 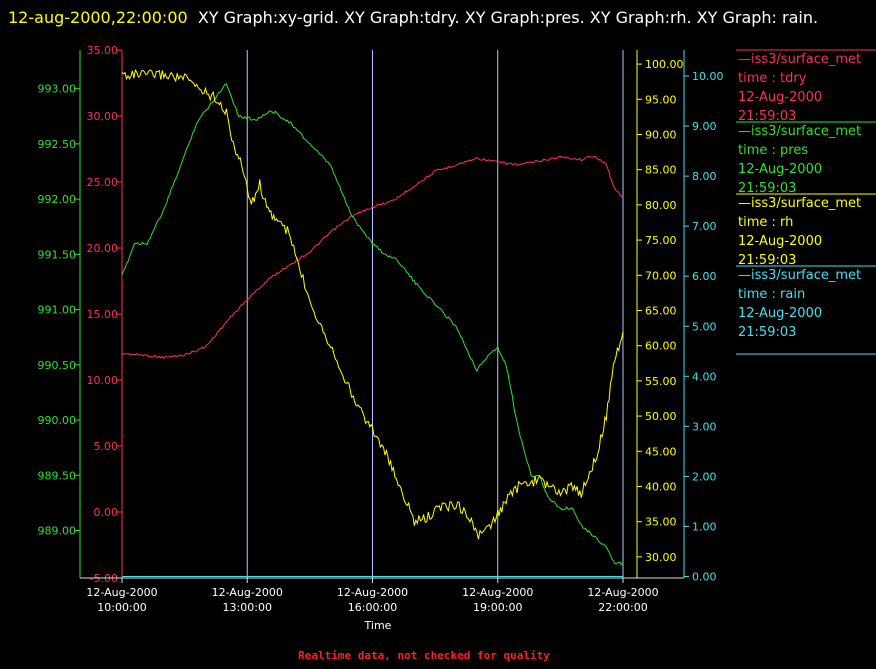 I want to click on rain-tick-label: 3.00, so click(x=704, y=426).